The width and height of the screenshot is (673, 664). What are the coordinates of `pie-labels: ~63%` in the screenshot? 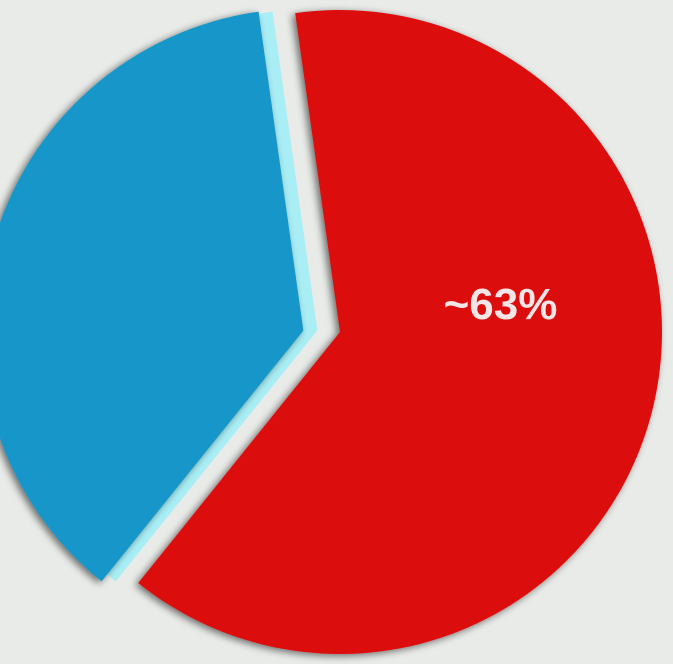 It's located at (501, 304).